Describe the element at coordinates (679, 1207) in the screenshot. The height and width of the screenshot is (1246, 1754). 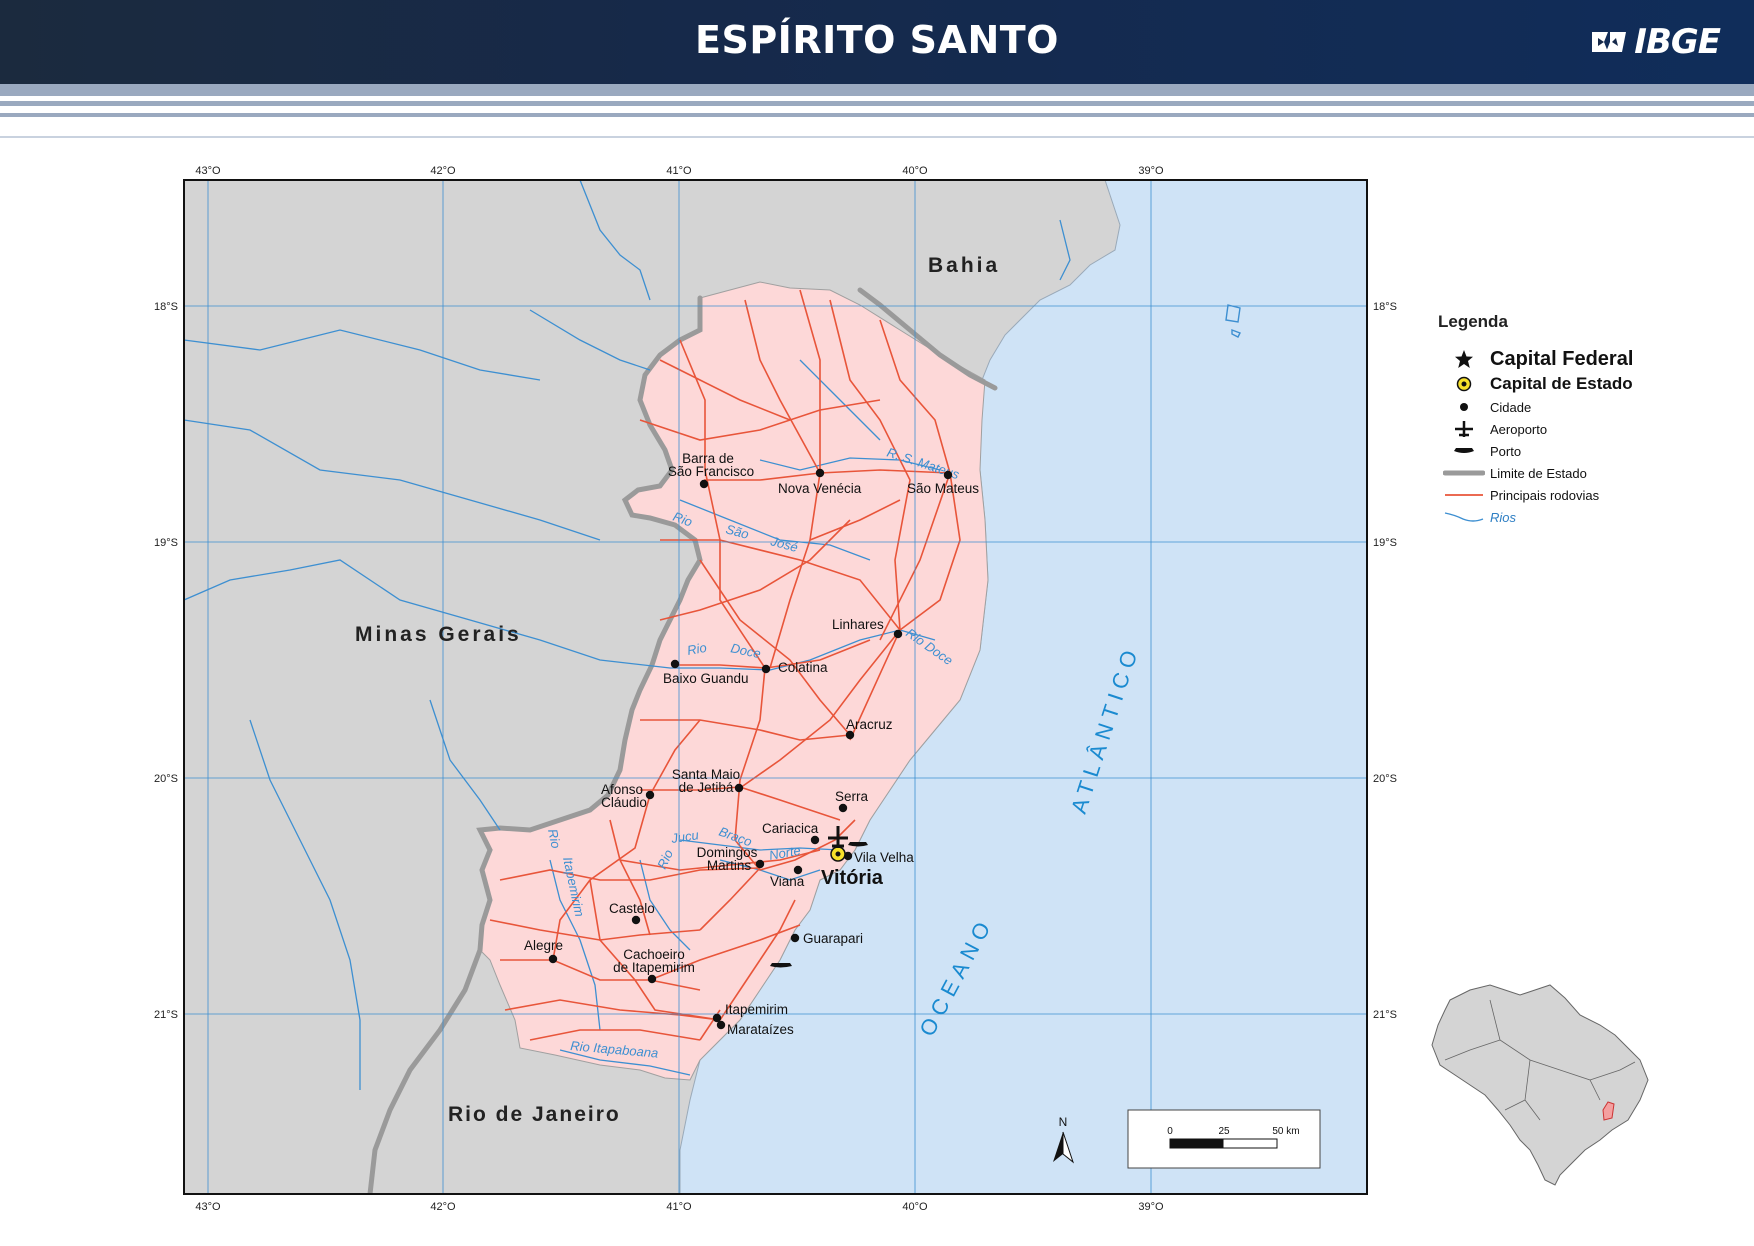
I see `lon-label-bottom: 41°O` at that location.